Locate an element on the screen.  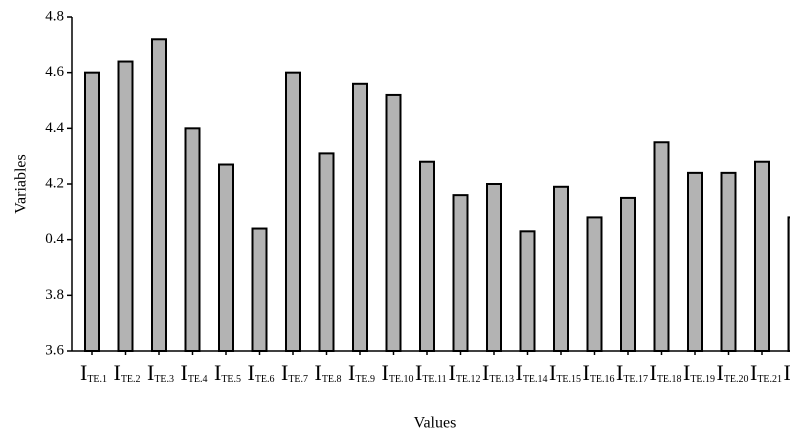
x-tick-label: ITE.19 is located at coordinates (699, 372).